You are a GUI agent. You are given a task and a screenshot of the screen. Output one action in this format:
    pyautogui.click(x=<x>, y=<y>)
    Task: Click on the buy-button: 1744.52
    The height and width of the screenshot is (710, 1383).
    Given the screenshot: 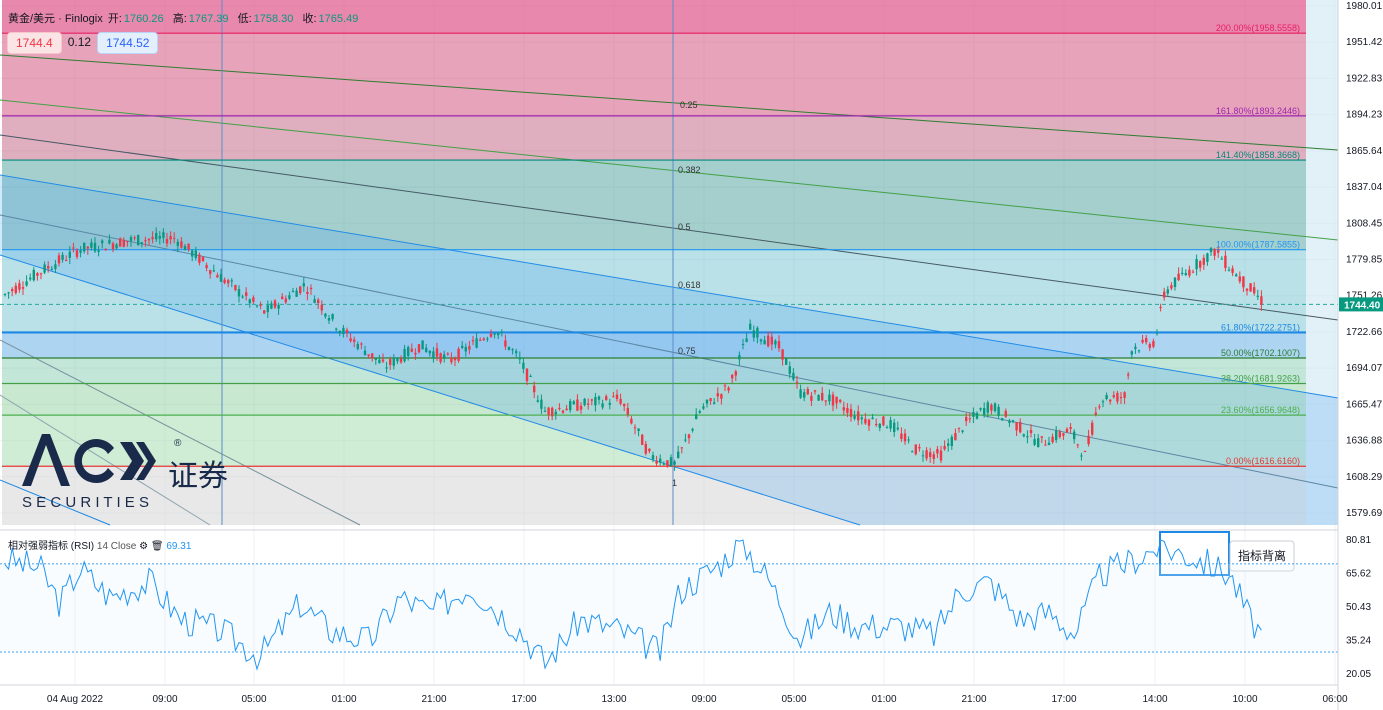 What is the action you would take?
    pyautogui.click(x=128, y=43)
    